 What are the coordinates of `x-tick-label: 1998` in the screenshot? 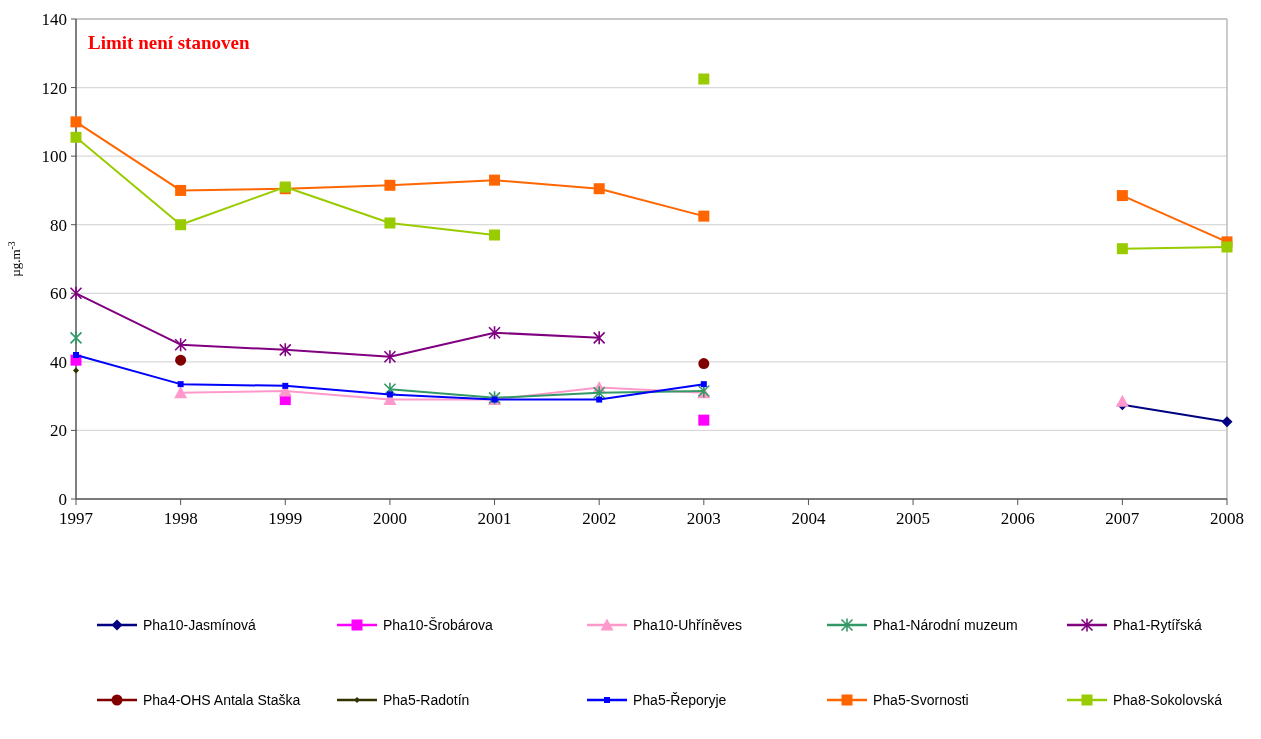 It's located at (180, 518).